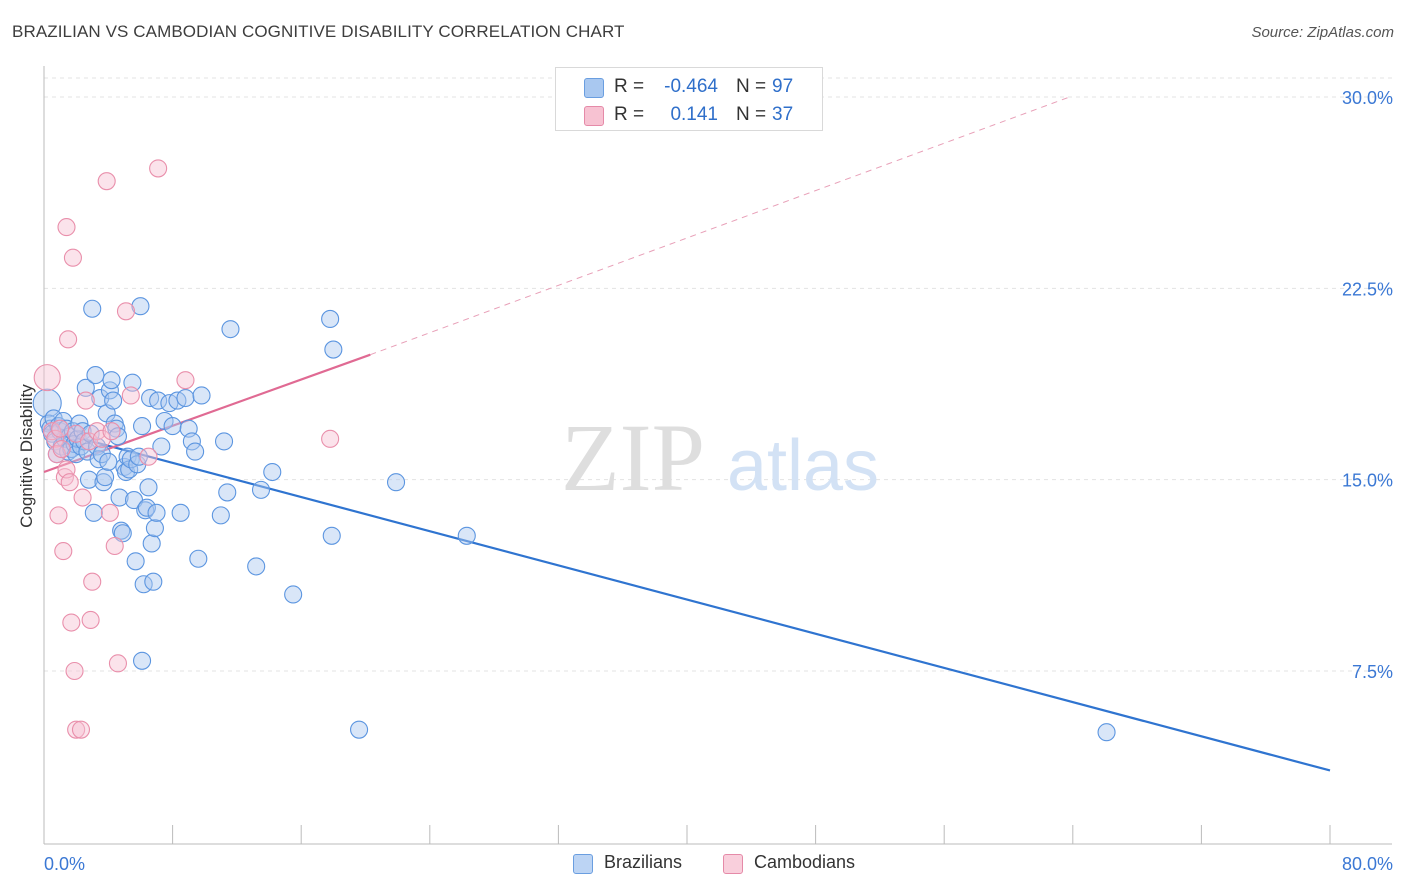  Describe the element at coordinates (594, 88) in the screenshot. I see `brazilians-swatch` at that location.